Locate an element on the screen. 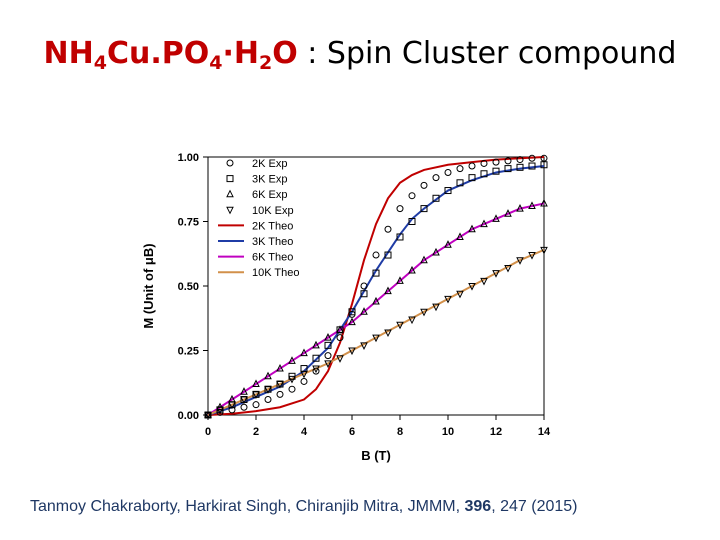  compound-formula: NH4Cu.PO4·H2O is located at coordinates (170, 55).